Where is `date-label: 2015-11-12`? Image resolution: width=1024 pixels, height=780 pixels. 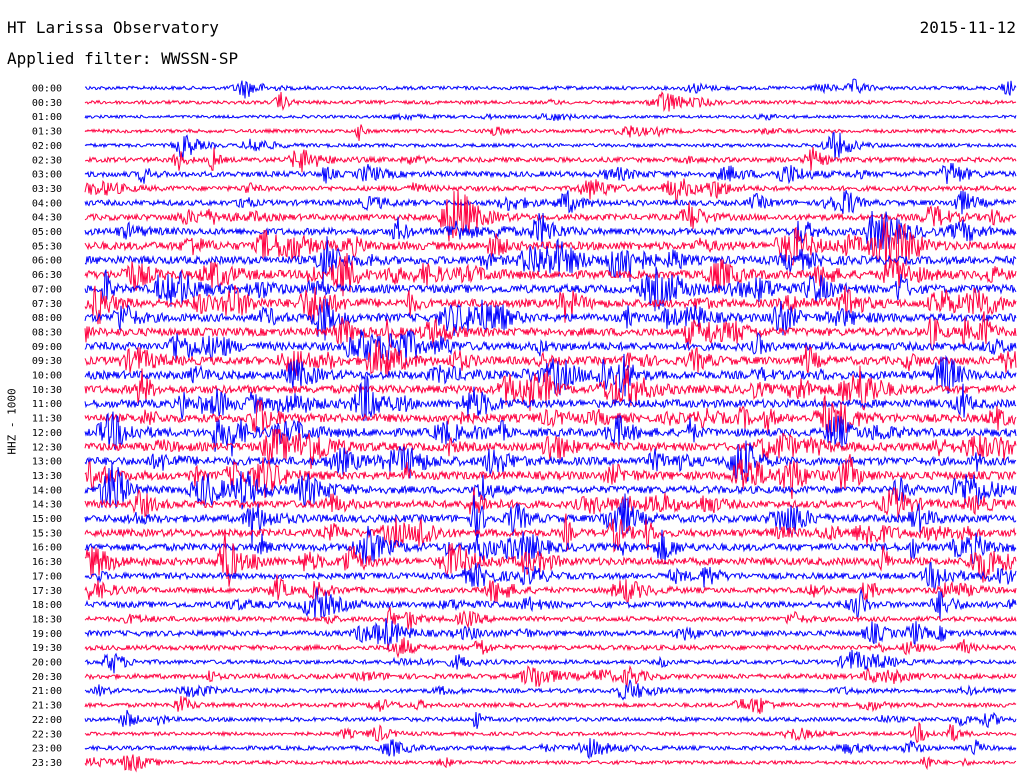
date-label: 2015-11-12 is located at coordinates (967, 27).